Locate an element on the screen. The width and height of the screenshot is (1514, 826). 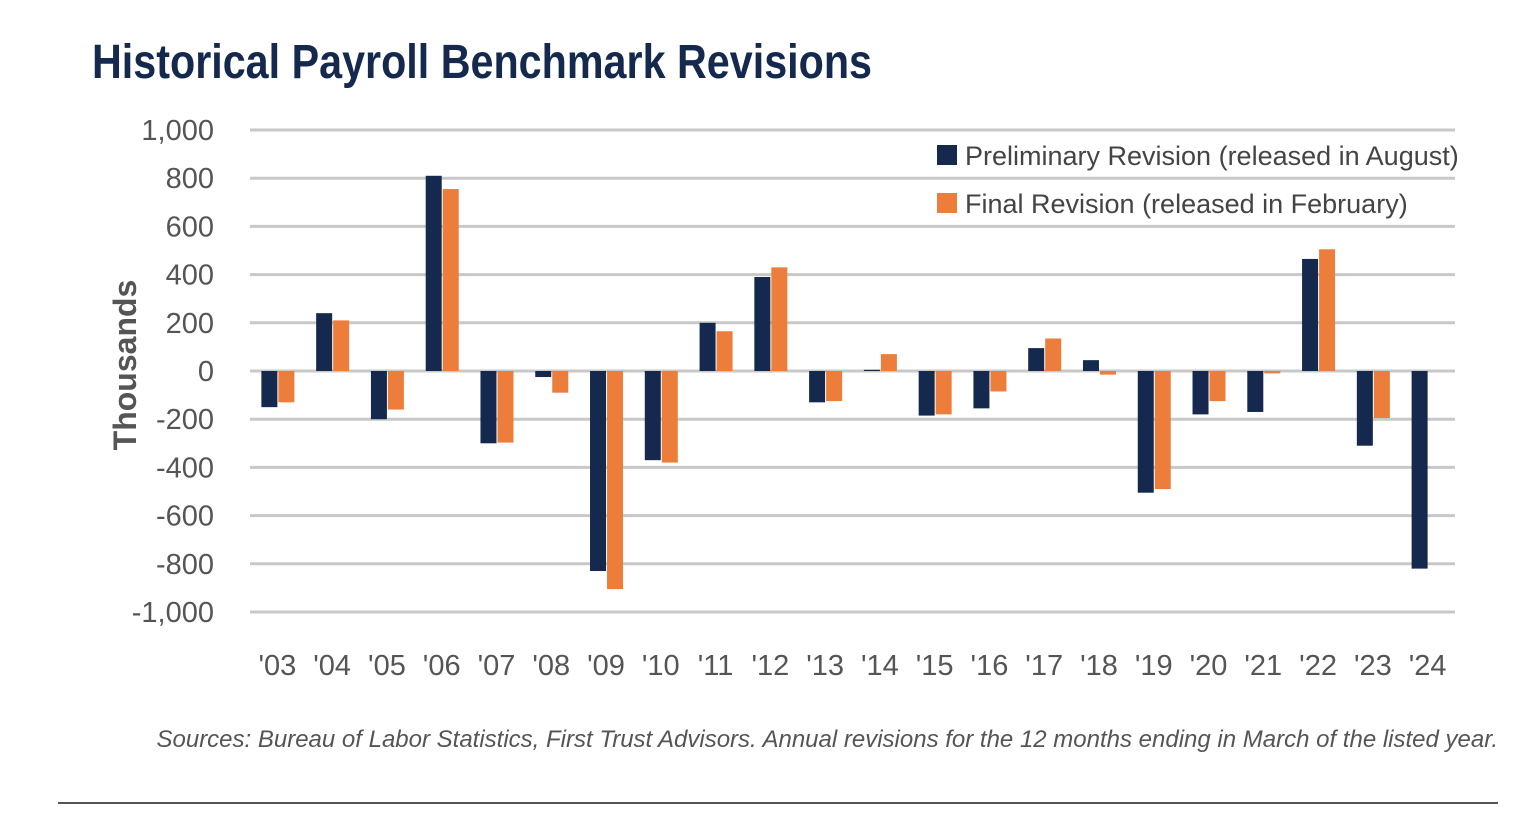
y-tick-label: -400 is located at coordinates (185, 468).